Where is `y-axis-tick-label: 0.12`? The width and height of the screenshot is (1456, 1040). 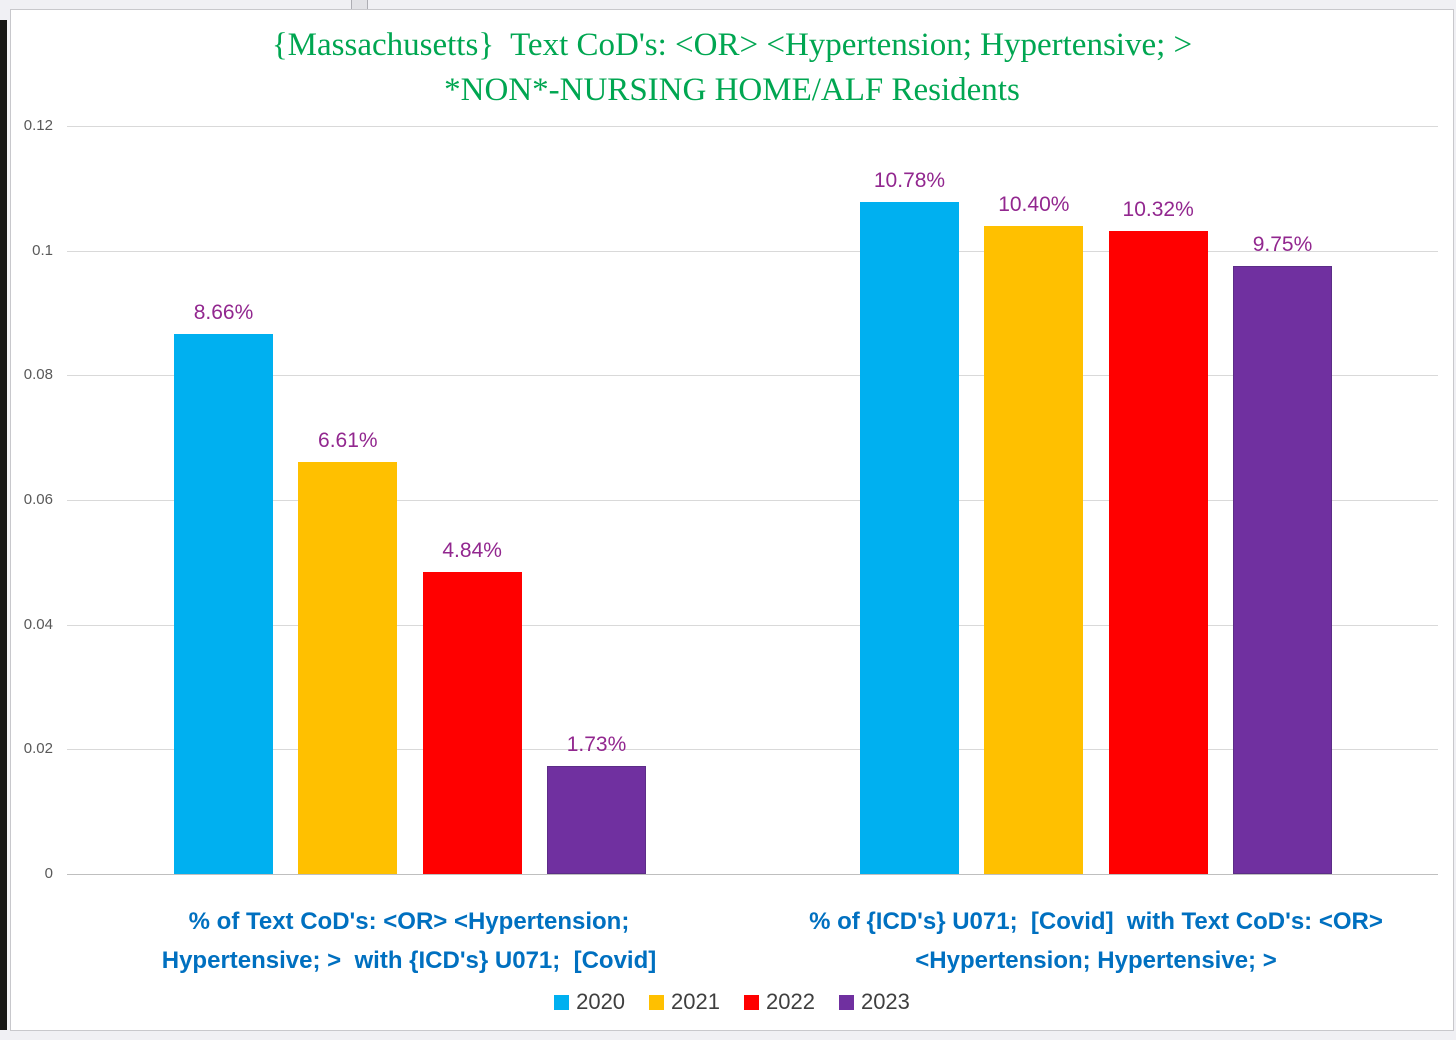 y-axis-tick-label: 0.12 is located at coordinates (38, 125).